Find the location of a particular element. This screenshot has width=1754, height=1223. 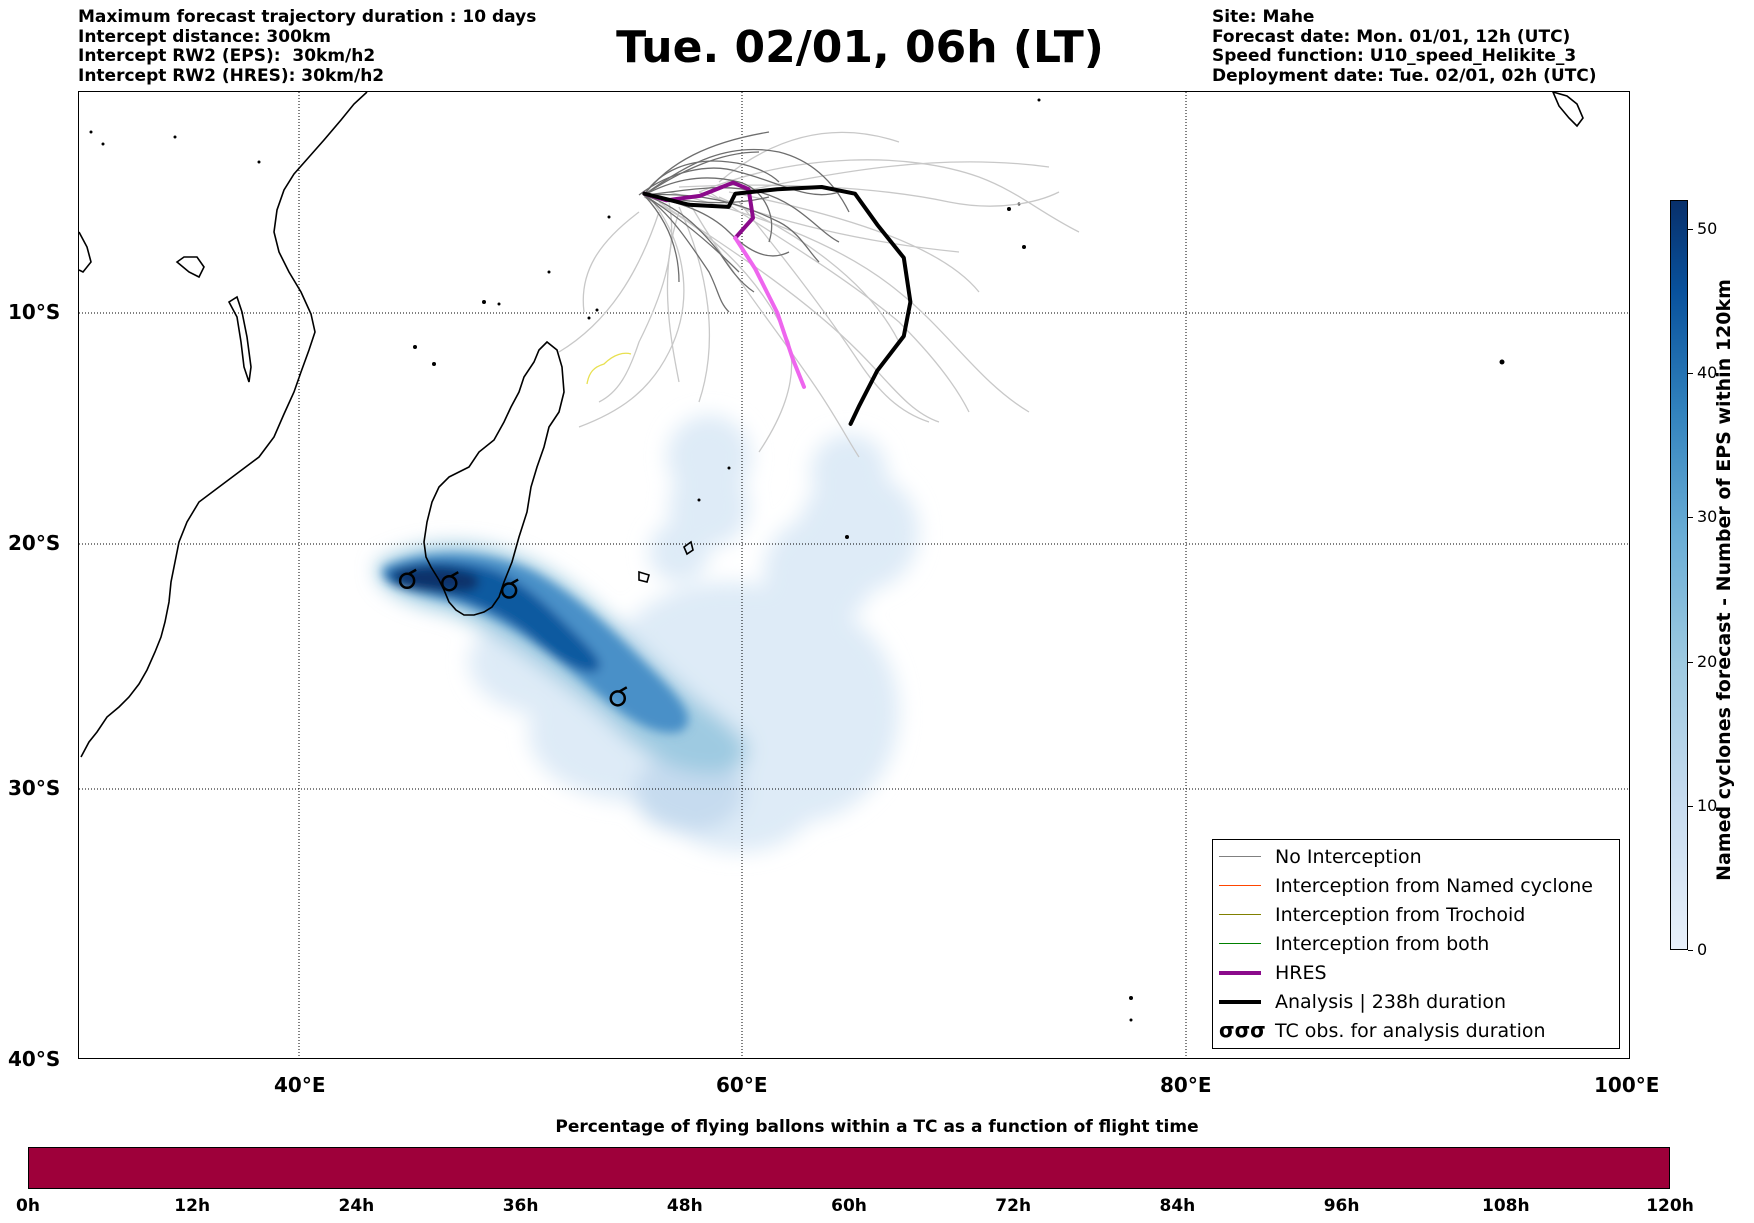

header-line: Deployment date: Tue. 02/01, 02h (UTC) is located at coordinates (1404, 75).